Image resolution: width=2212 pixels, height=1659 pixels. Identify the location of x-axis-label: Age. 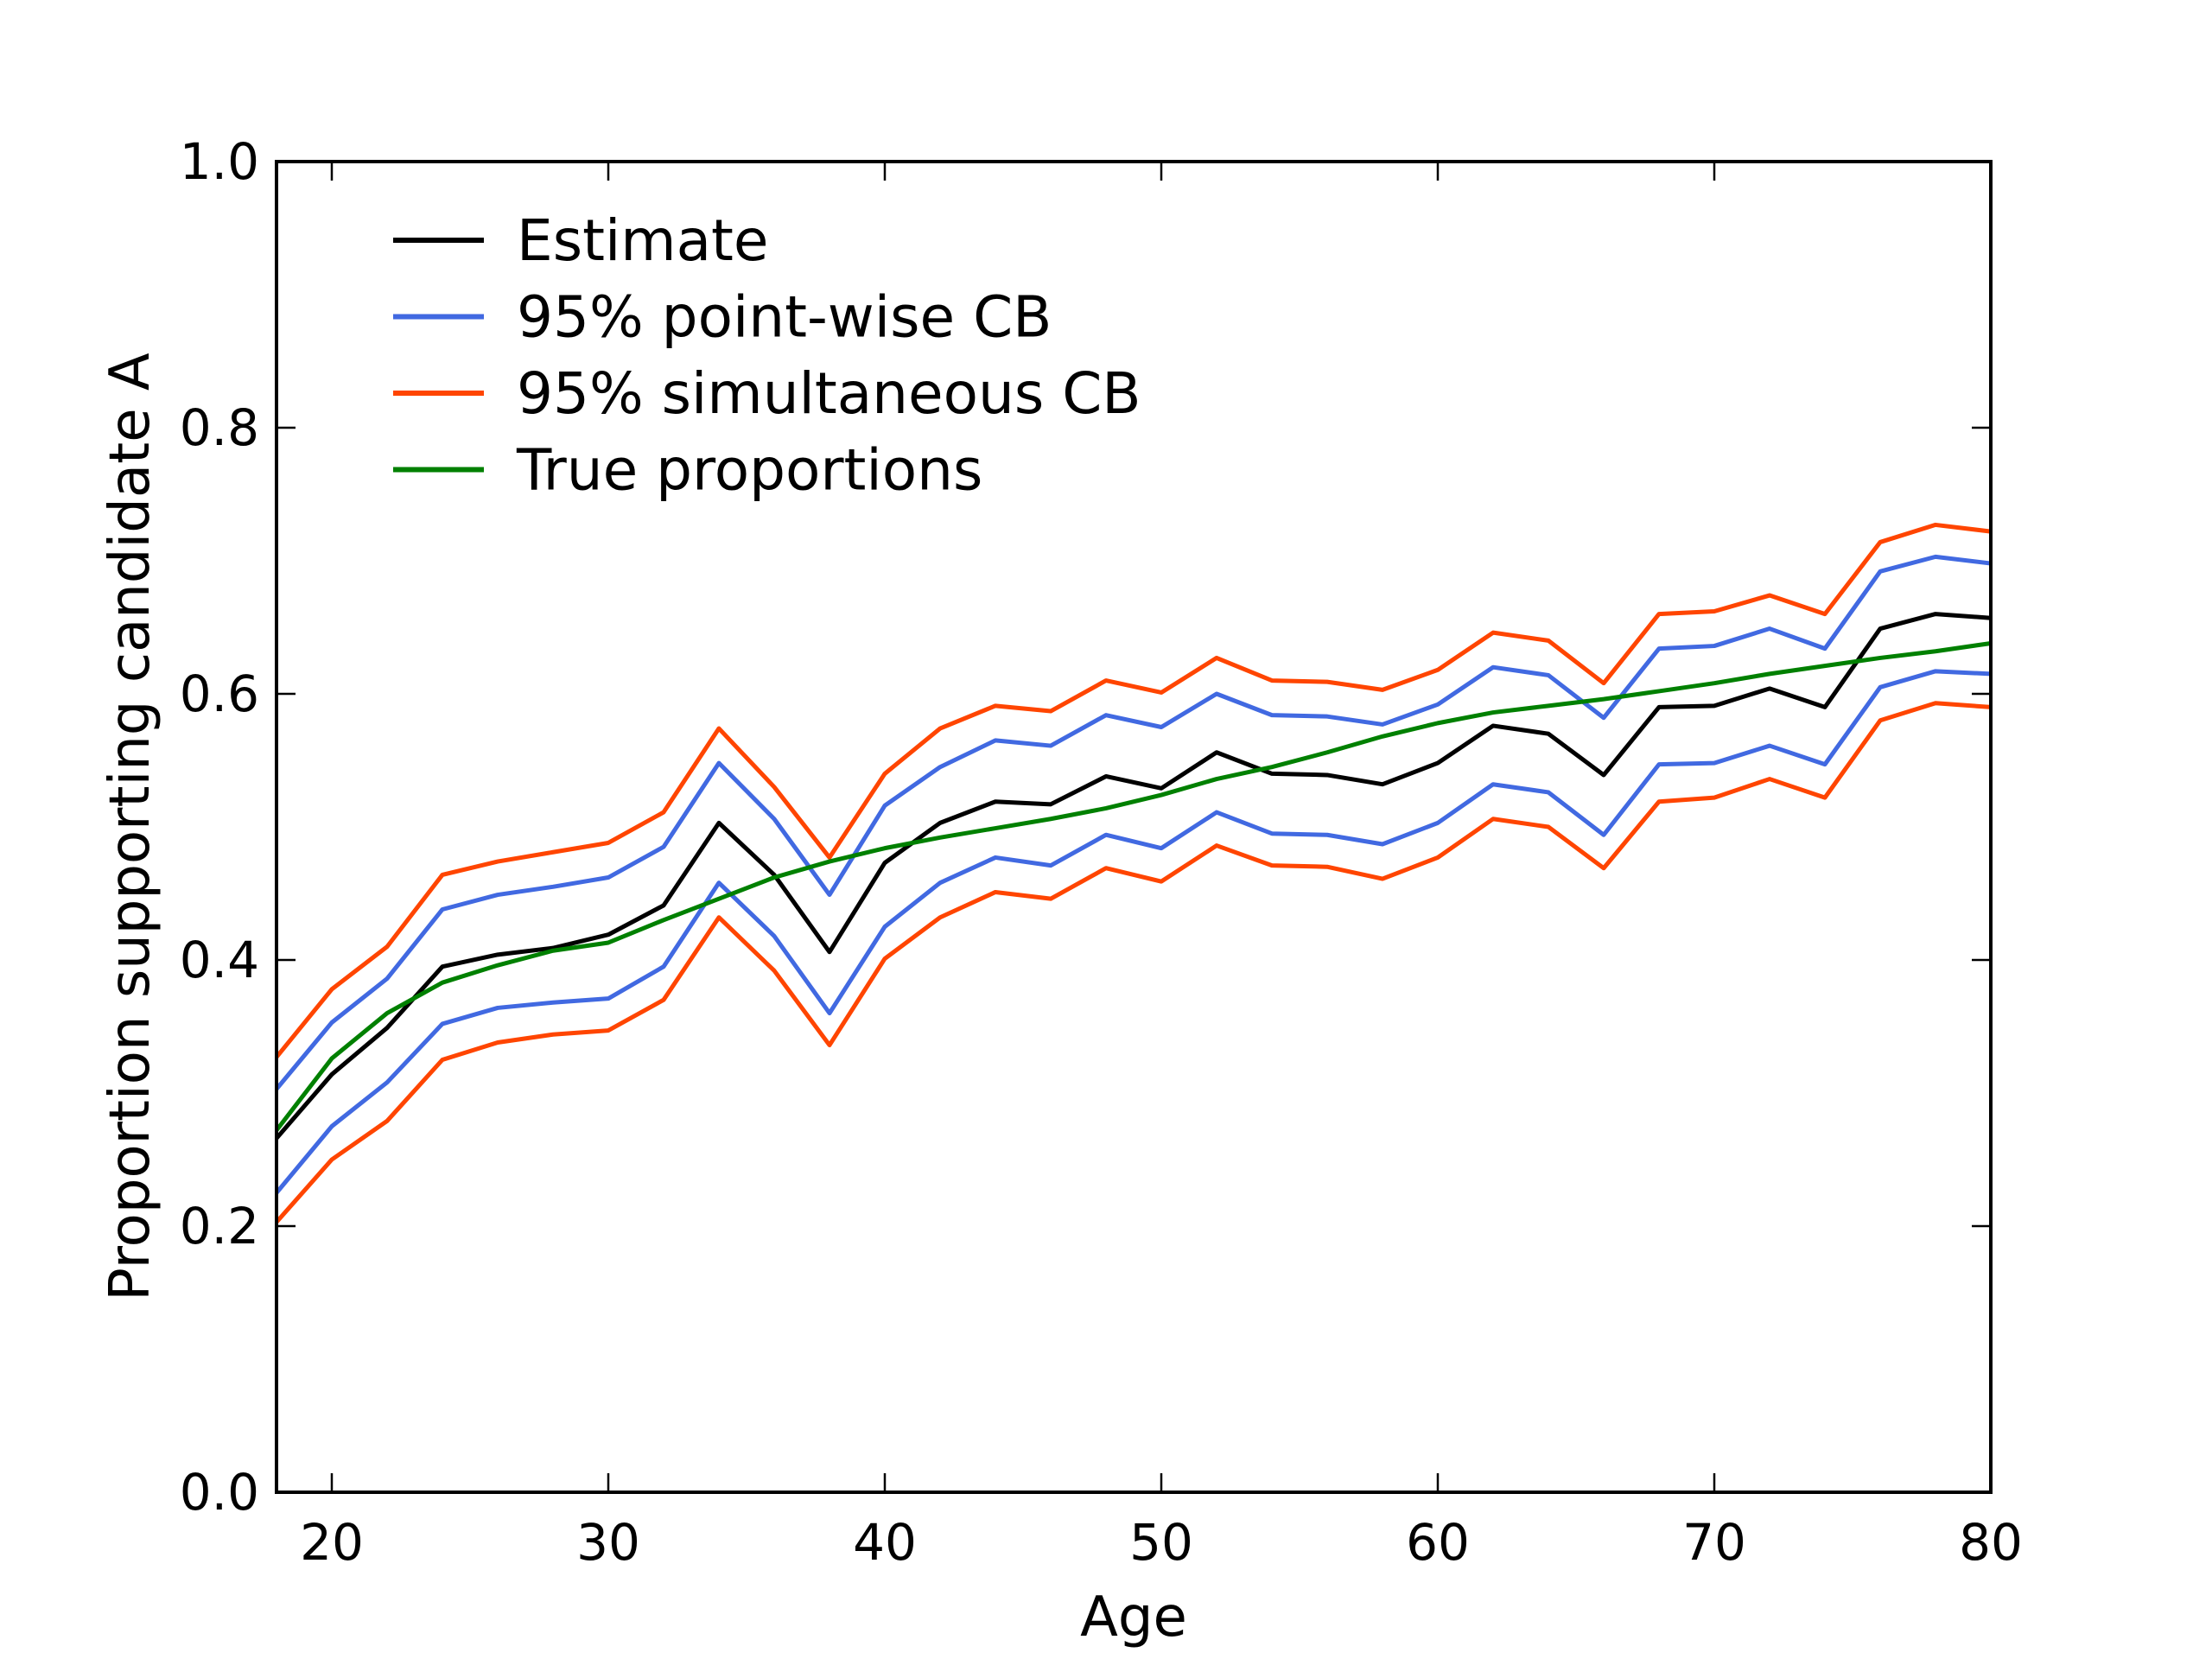
(1133, 1617).